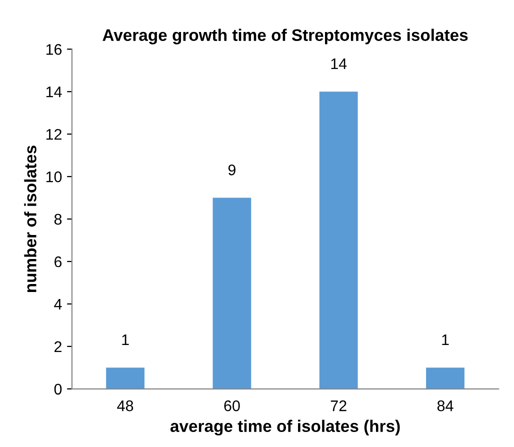  I want to click on y-tick-label: 12, so click(54, 134).